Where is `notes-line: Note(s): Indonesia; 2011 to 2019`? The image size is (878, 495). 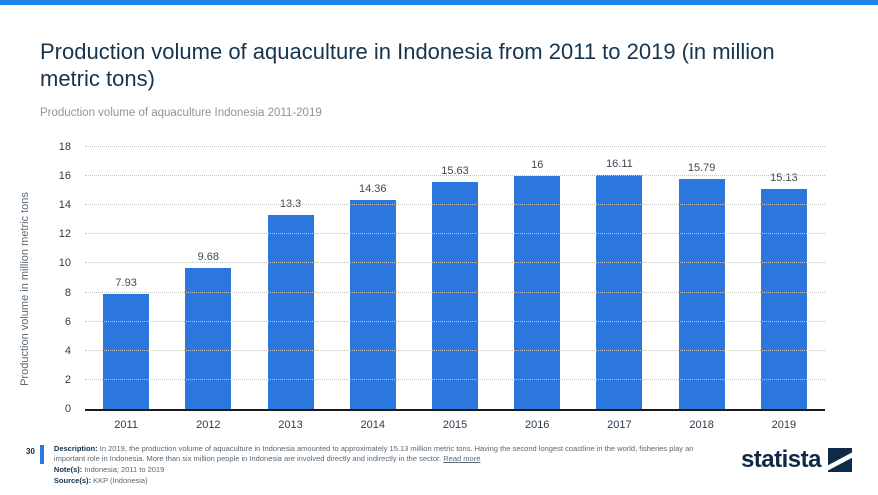
notes-line: Note(s): Indonesia; 2011 to 2019 is located at coordinates (374, 470).